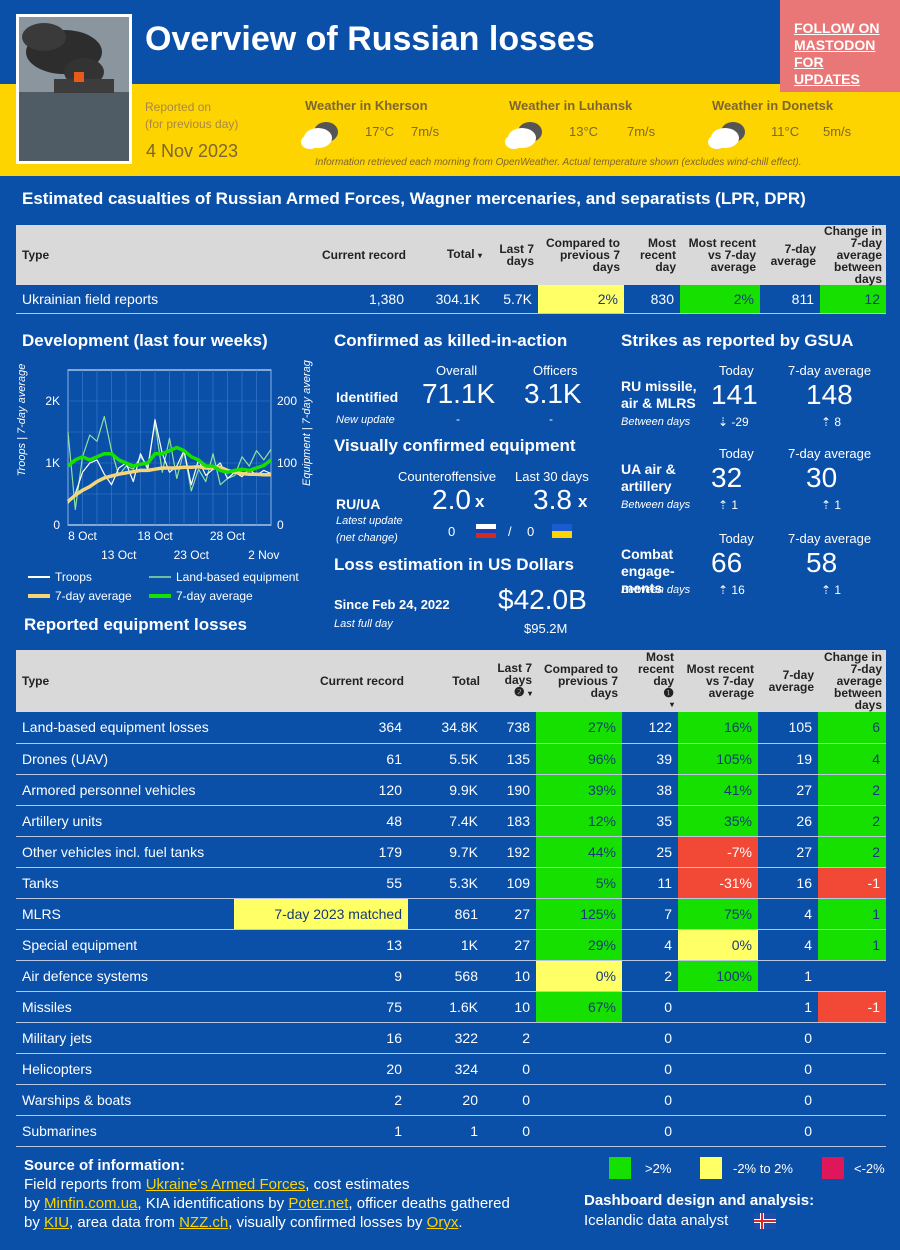  I want to click on cell-change: -1, so click(852, 883).